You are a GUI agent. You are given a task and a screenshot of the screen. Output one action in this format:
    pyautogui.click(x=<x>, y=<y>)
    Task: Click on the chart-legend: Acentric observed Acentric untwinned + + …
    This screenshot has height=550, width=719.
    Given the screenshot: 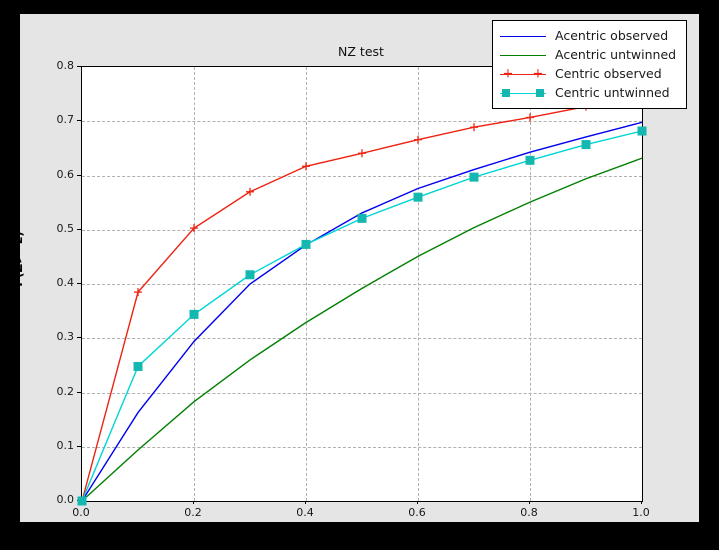 What is the action you would take?
    pyautogui.click(x=589, y=64)
    